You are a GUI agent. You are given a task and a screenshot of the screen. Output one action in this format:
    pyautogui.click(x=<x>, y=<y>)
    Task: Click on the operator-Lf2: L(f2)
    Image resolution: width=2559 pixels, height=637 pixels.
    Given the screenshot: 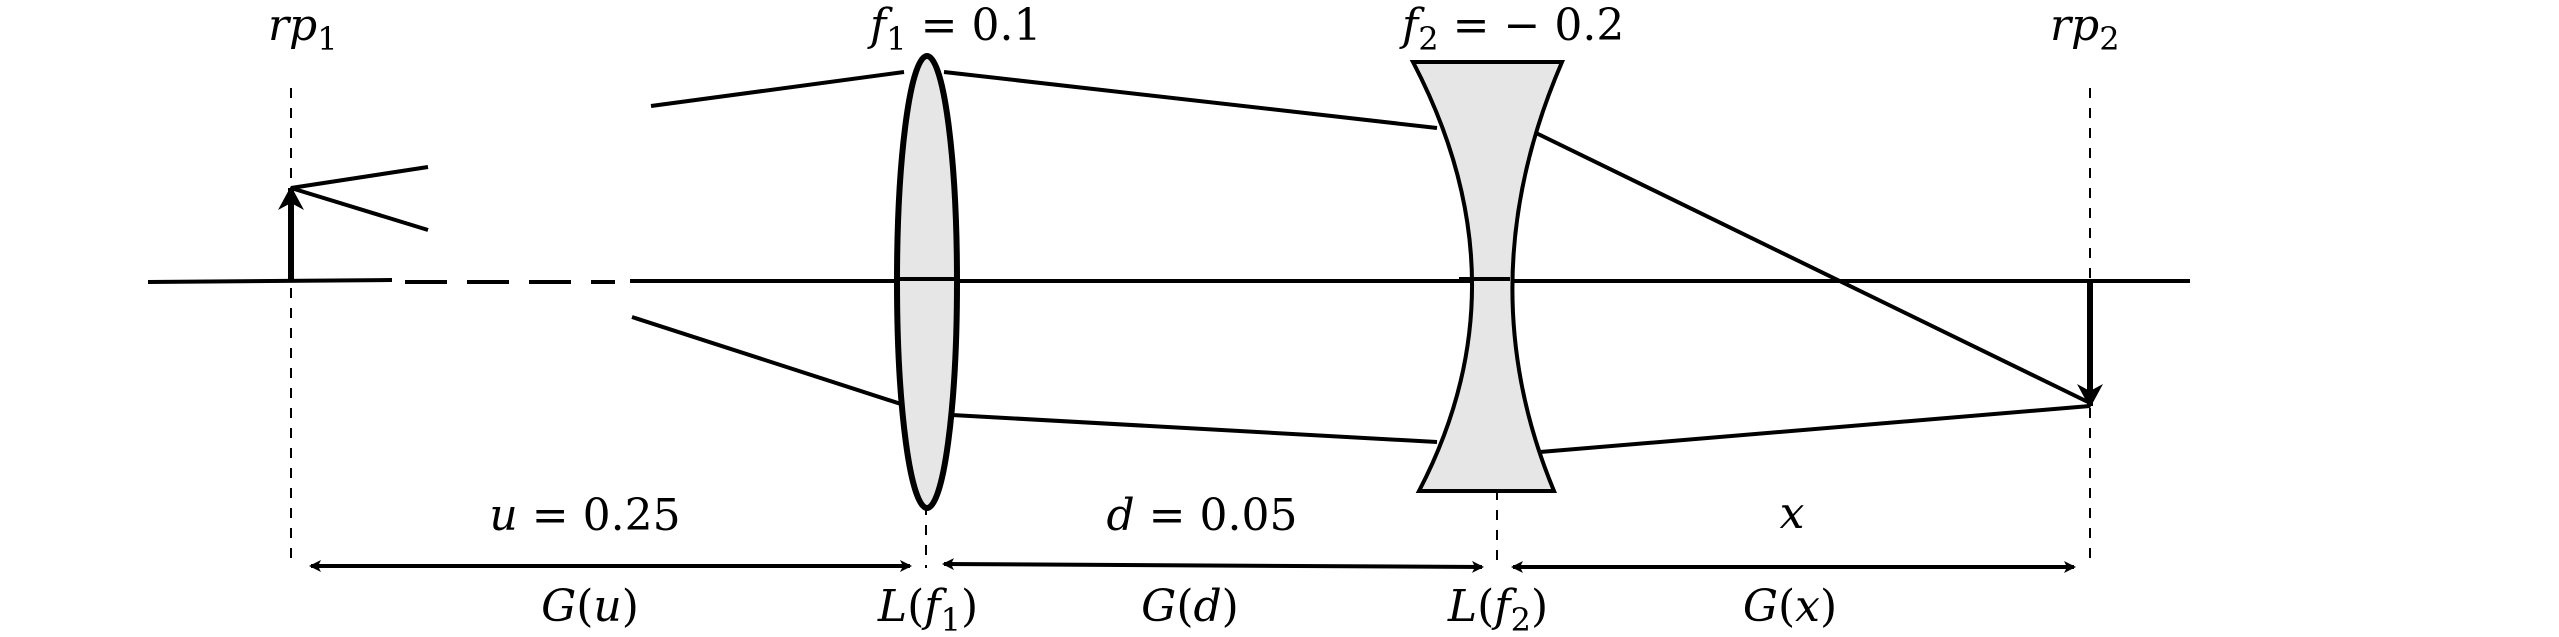 What is the action you would take?
    pyautogui.click(x=1497, y=609)
    